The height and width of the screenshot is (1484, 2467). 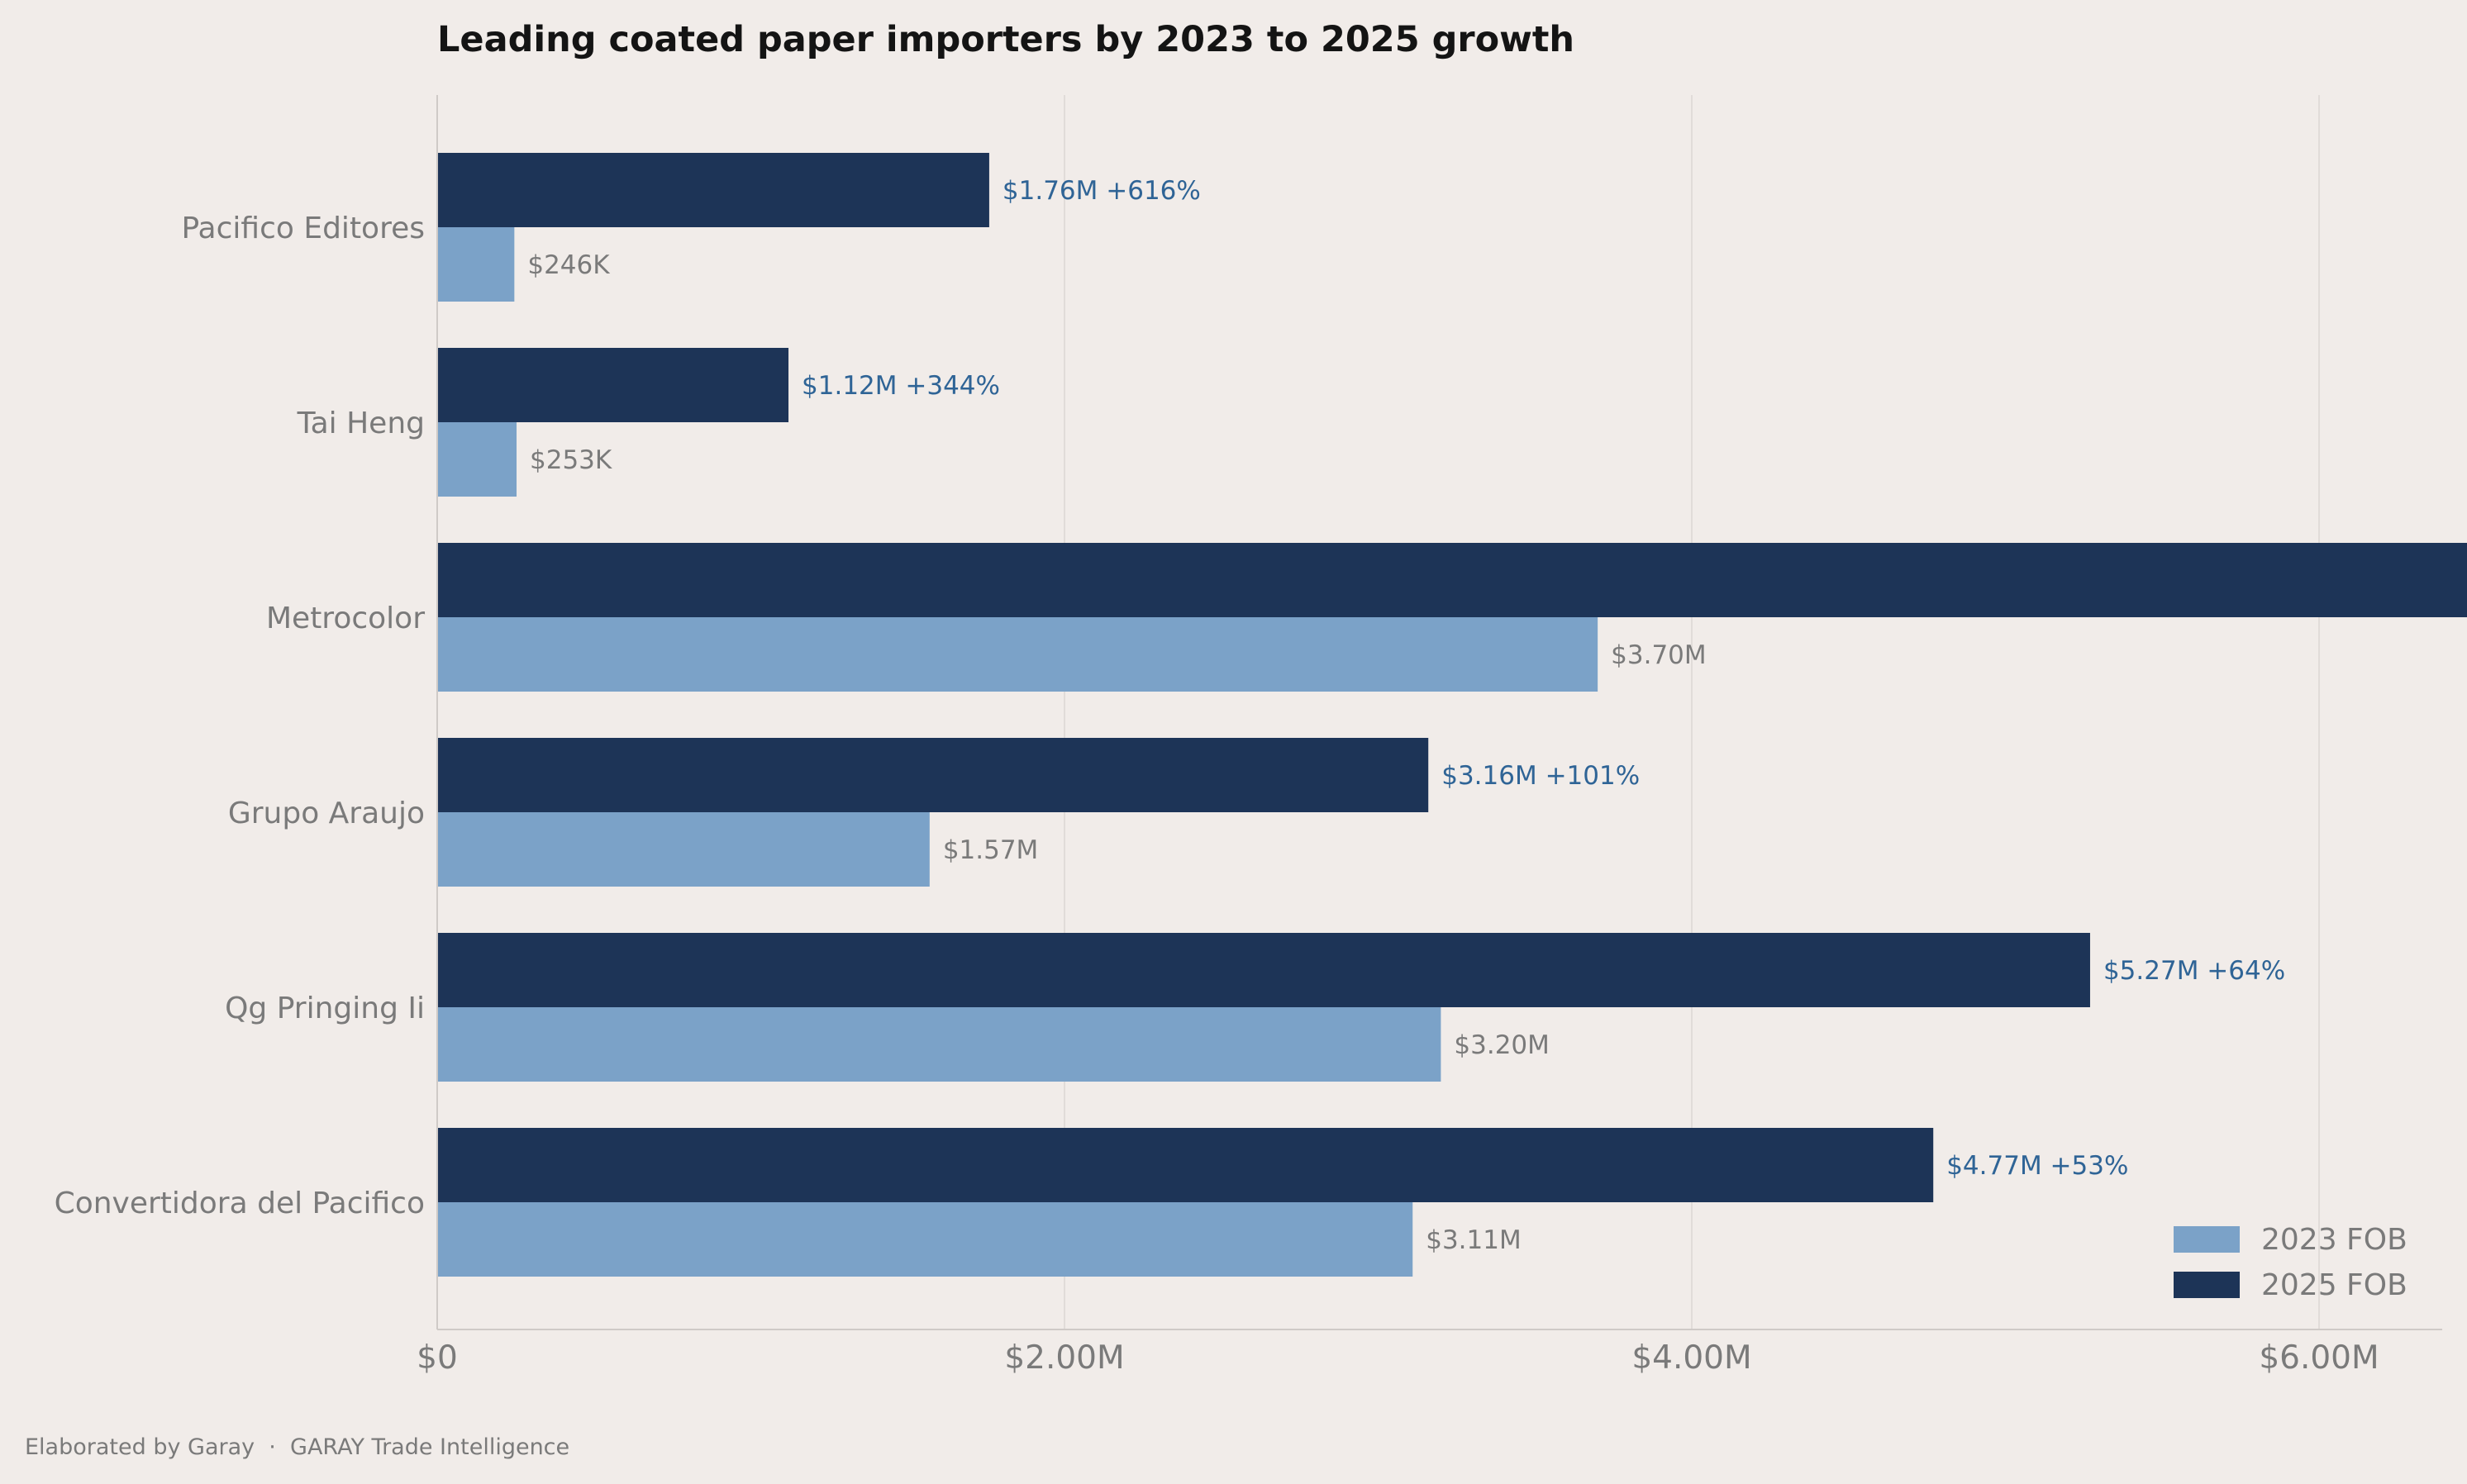 What do you see at coordinates (326, 813) in the screenshot?
I see `category-label: Grupo Araujo` at bounding box center [326, 813].